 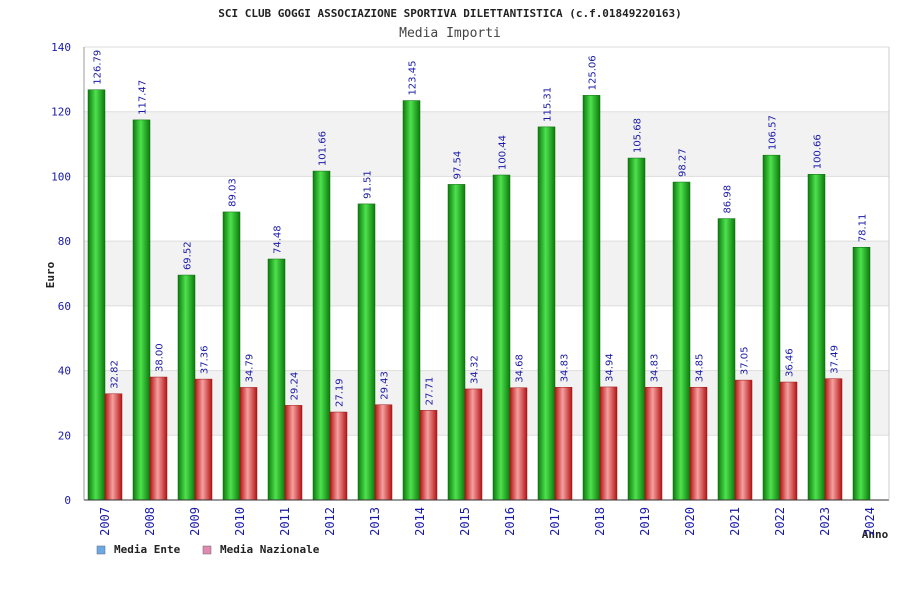 I want to click on value-label-media-nazionale-2014: 27.71, so click(x=430, y=391).